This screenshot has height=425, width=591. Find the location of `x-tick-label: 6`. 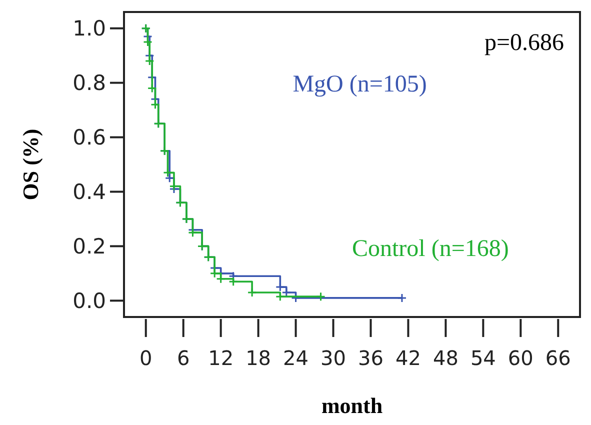

x-tick-label: 6 is located at coordinates (183, 358).